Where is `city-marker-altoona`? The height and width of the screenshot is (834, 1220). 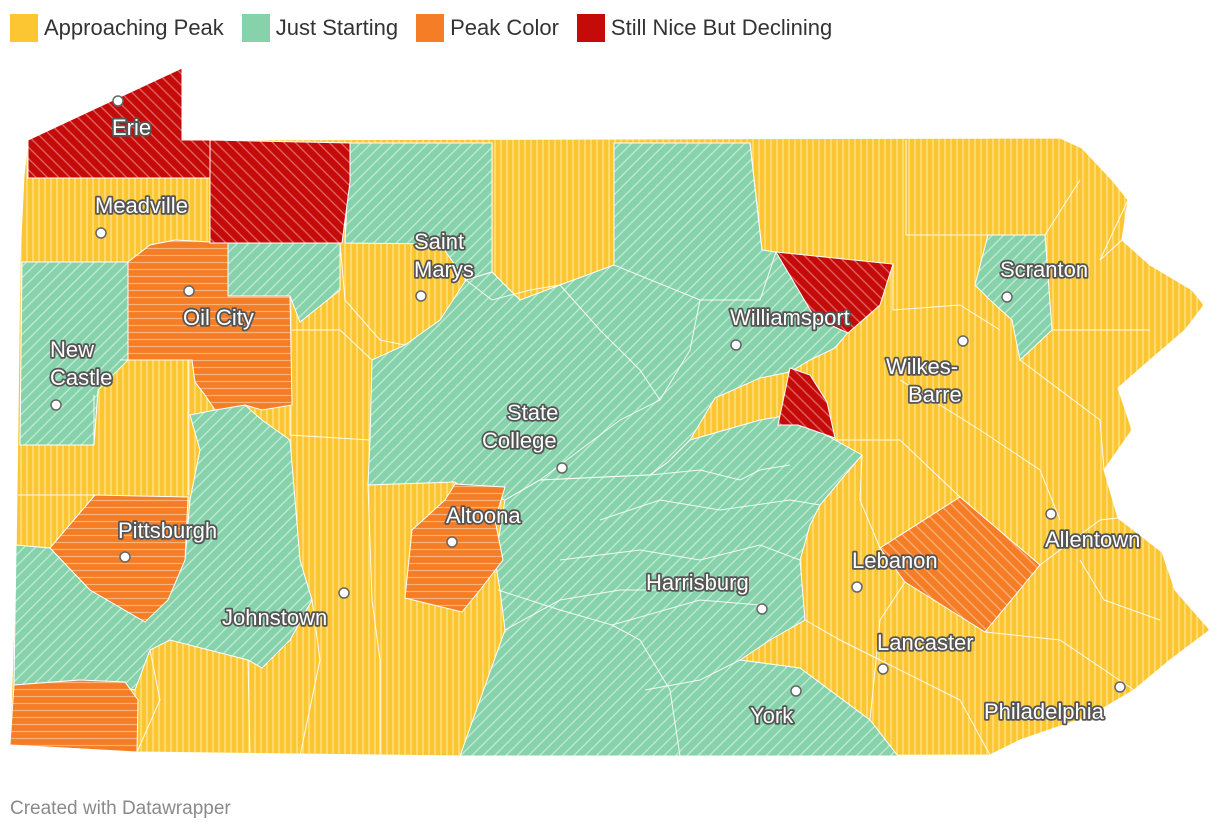
city-marker-altoona is located at coordinates (452, 542).